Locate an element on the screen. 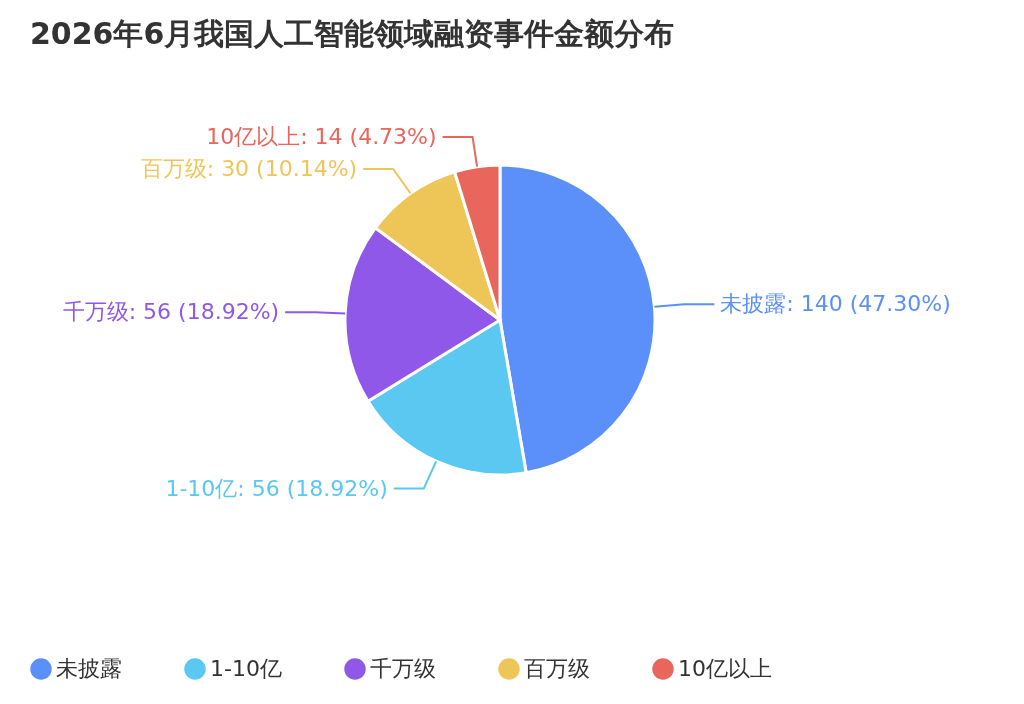 Image resolution: width=1024 pixels, height=704 pixels. chart-title: 2026年6月我国人工智能领域融资事件金额分布 is located at coordinates (352, 33).